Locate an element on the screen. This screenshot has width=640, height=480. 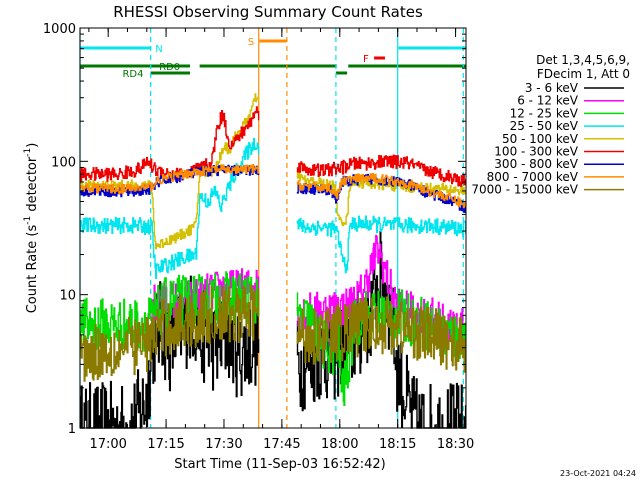
chart-title: RHESSI Observing Summary Count Rates is located at coordinates (268, 12).